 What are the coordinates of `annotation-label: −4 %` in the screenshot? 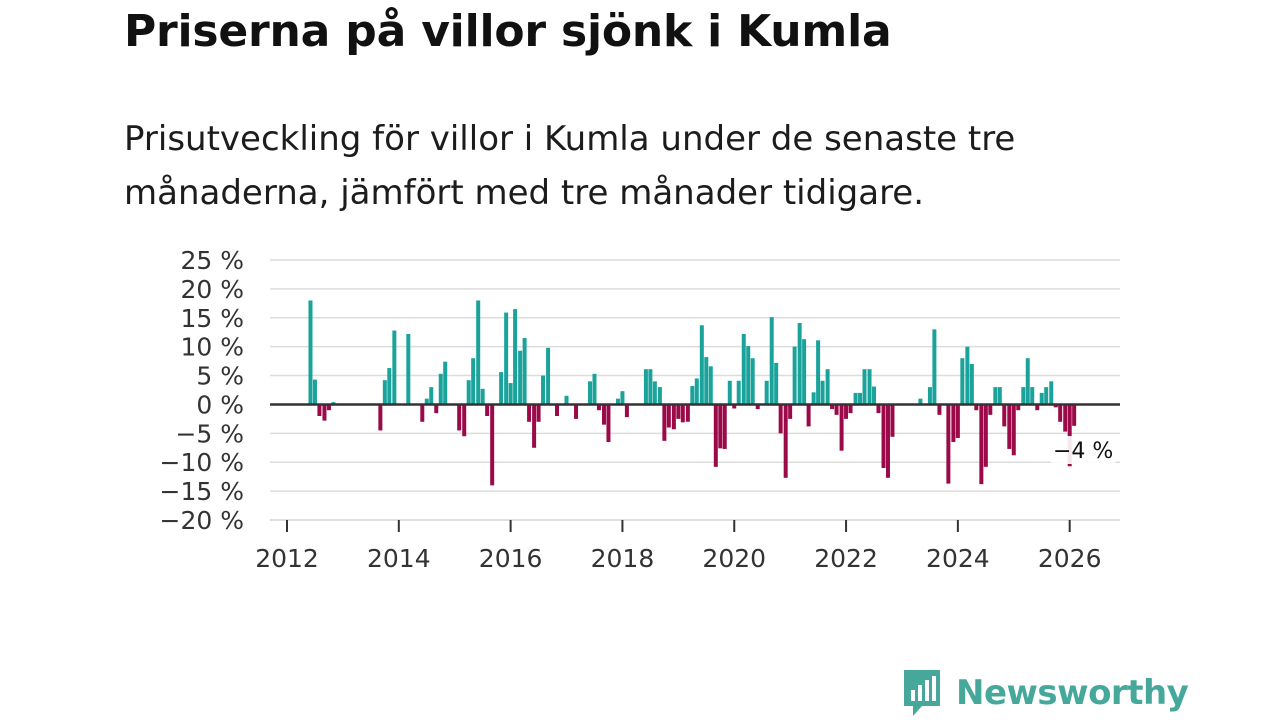 It's located at (1083, 451).